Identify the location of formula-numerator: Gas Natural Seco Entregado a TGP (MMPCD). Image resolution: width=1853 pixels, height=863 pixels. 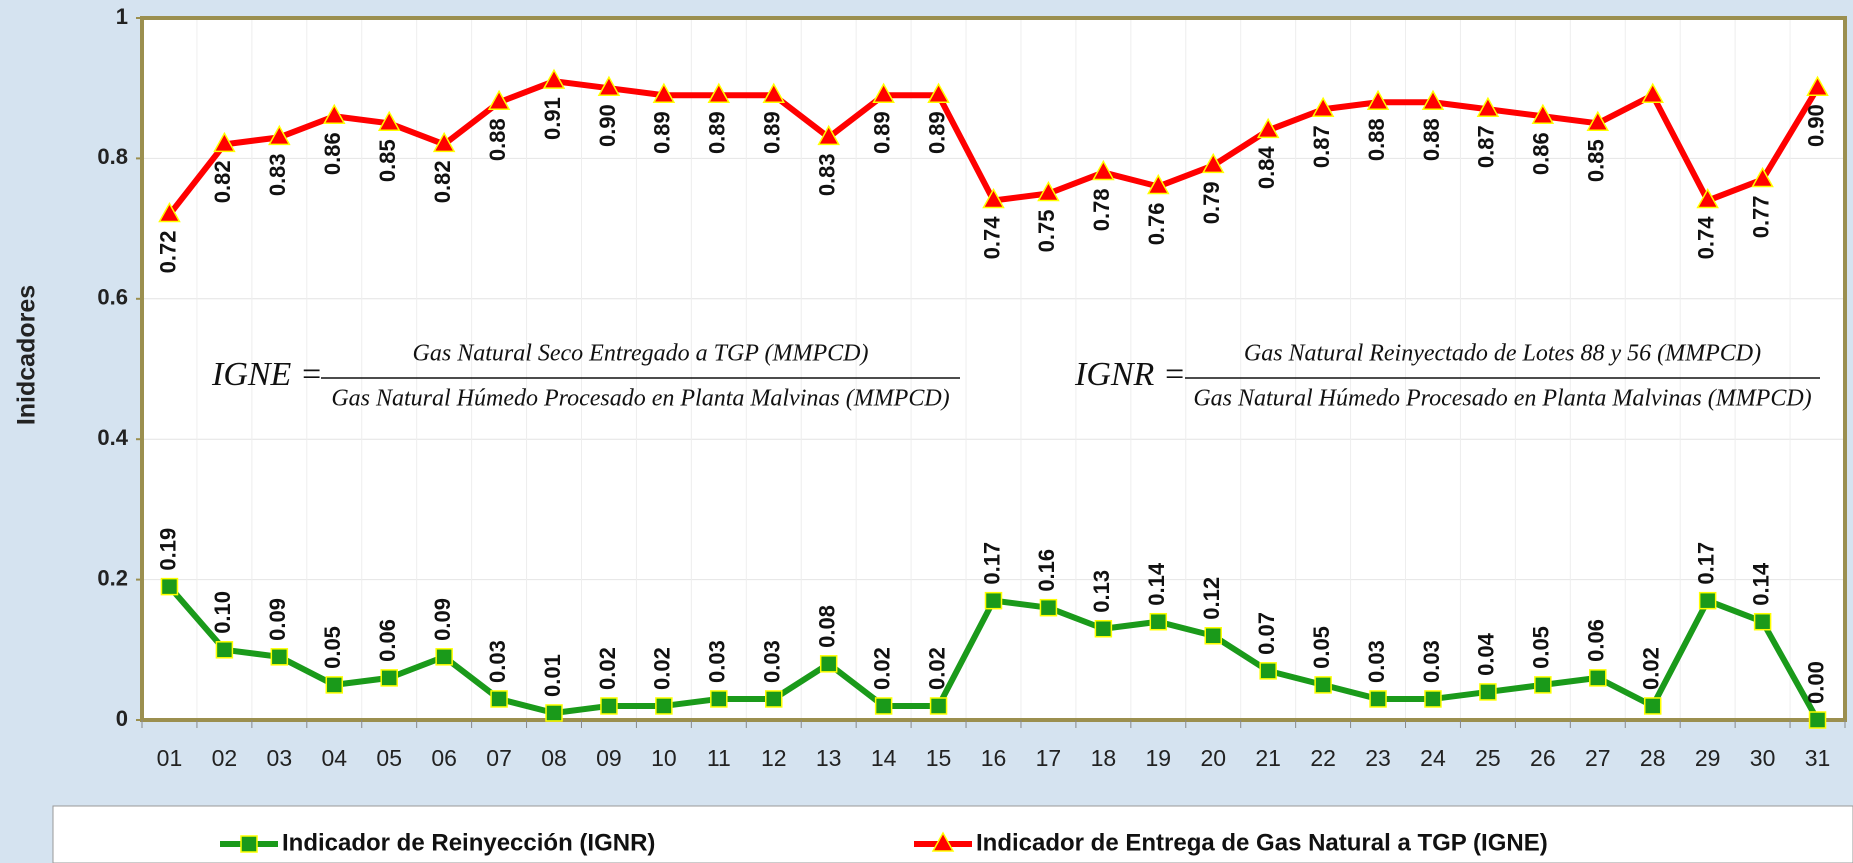
(641, 354).